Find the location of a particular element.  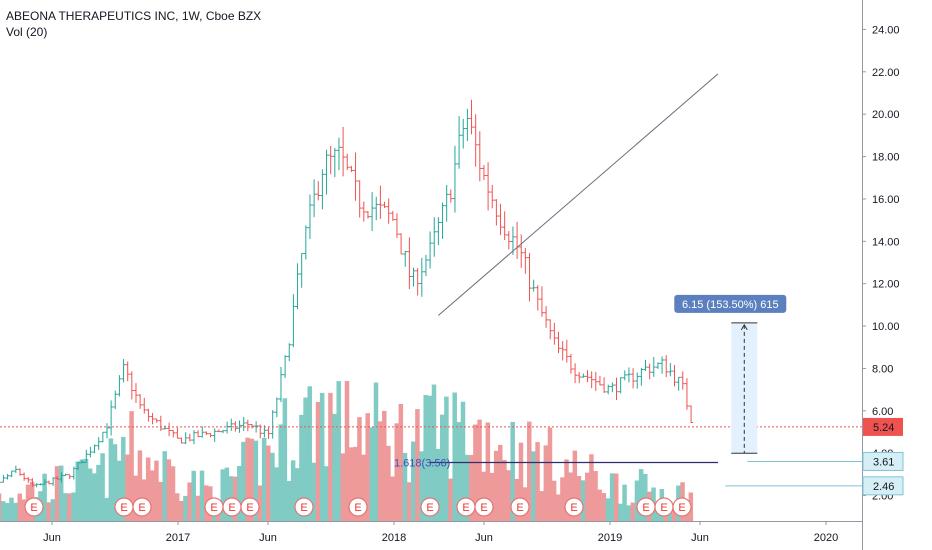

price-tick-label: 6.00 is located at coordinates (882, 412).